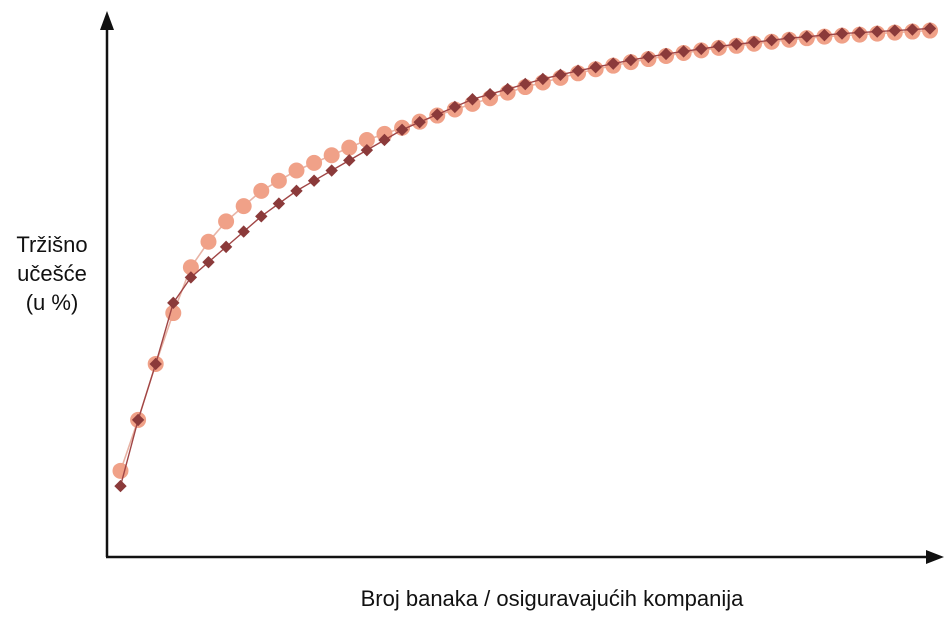 The height and width of the screenshot is (619, 944). What do you see at coordinates (52, 302) in the screenshot?
I see `y-axis-label-line-3: (u %)` at bounding box center [52, 302].